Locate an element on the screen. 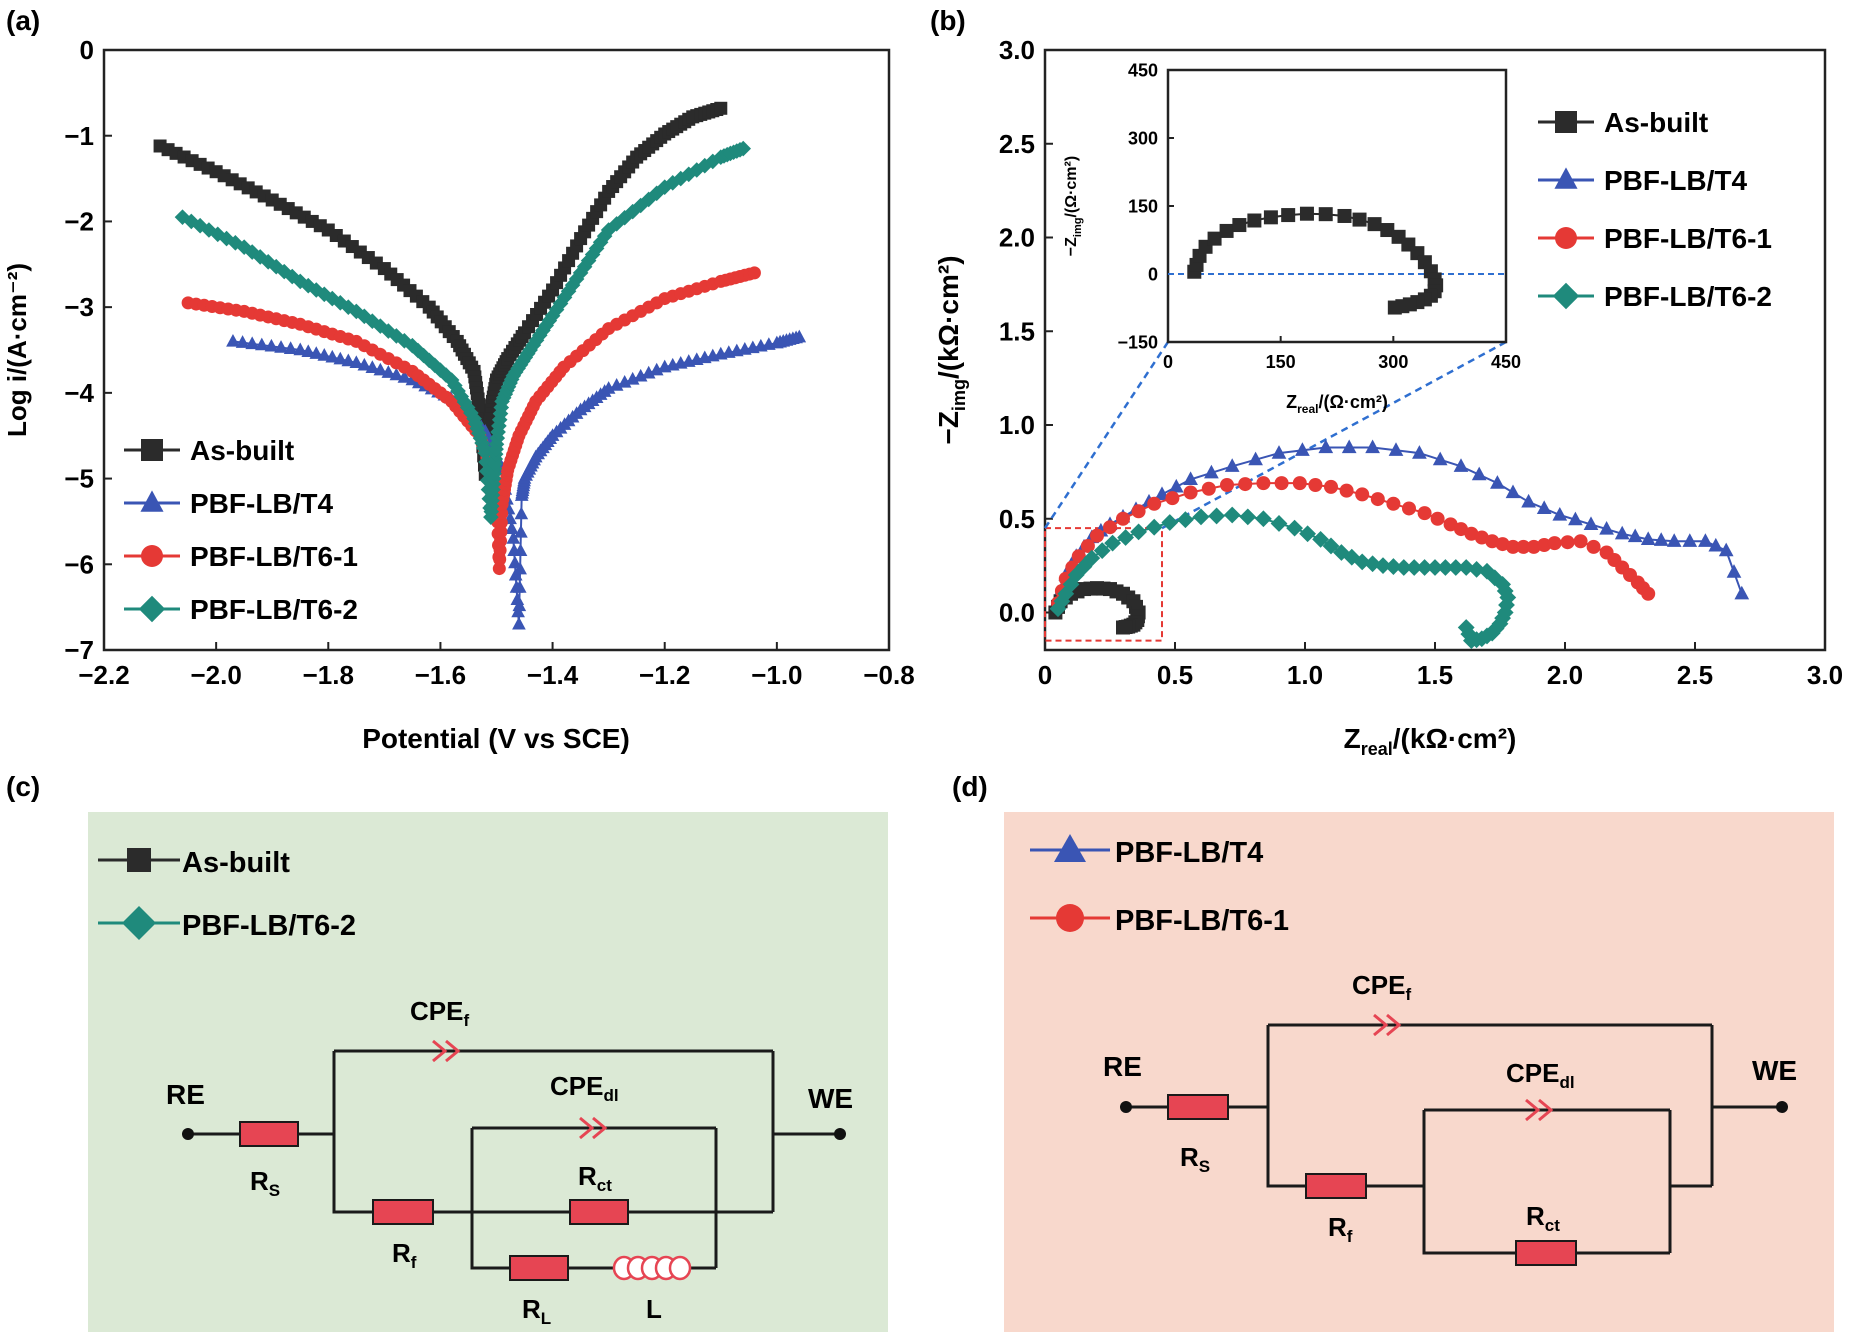  chart-b-legend-label: PBF-LB/T4 is located at coordinates (1676, 180).